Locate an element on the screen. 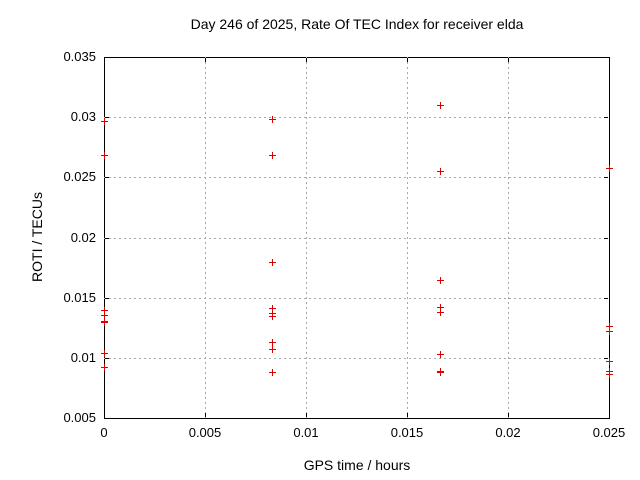  y-tick-label: 0.035 is located at coordinates (79, 56).